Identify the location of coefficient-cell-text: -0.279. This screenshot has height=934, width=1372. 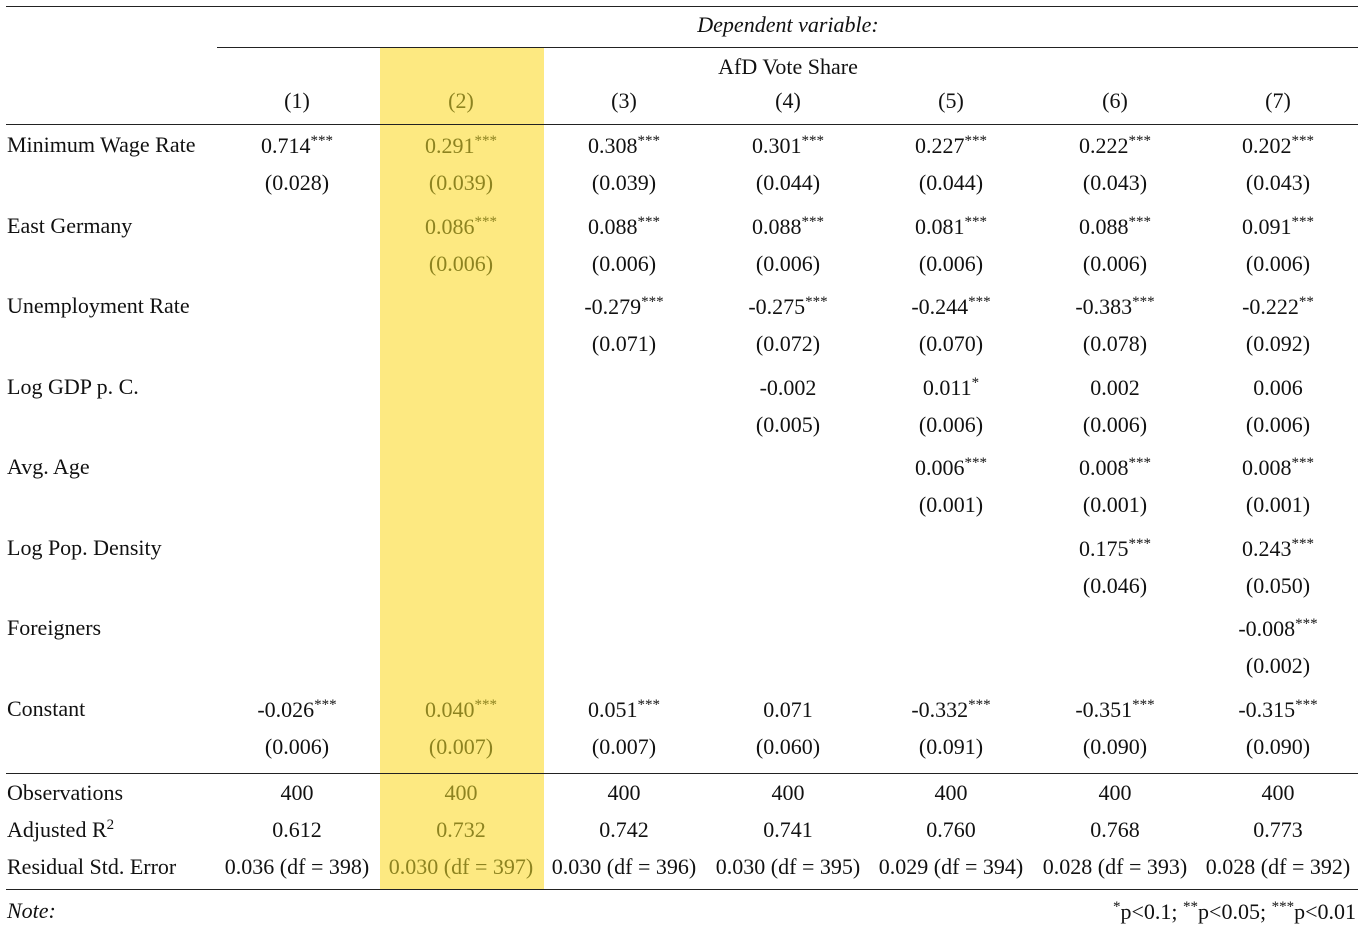
(613, 306).